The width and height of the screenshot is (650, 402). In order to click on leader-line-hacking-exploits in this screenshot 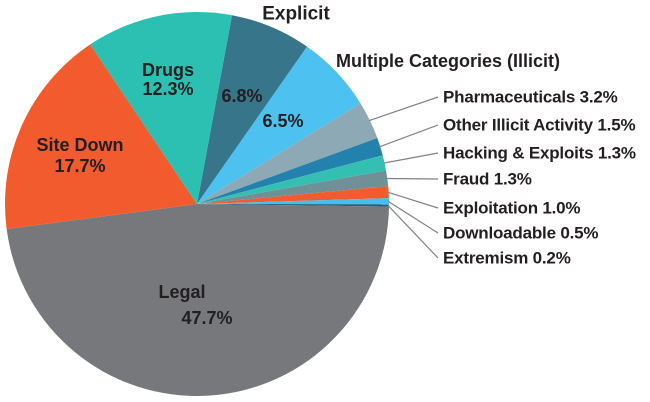, I will do `click(411, 158)`.